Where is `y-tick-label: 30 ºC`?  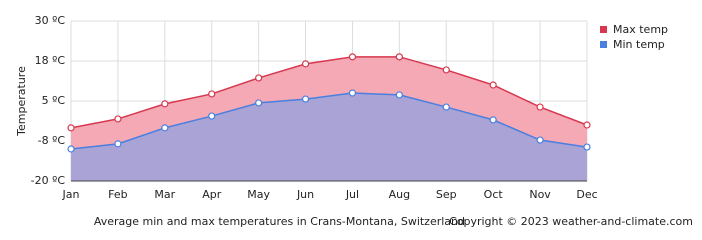
y-tick-label: 30 ºC is located at coordinates (50, 20).